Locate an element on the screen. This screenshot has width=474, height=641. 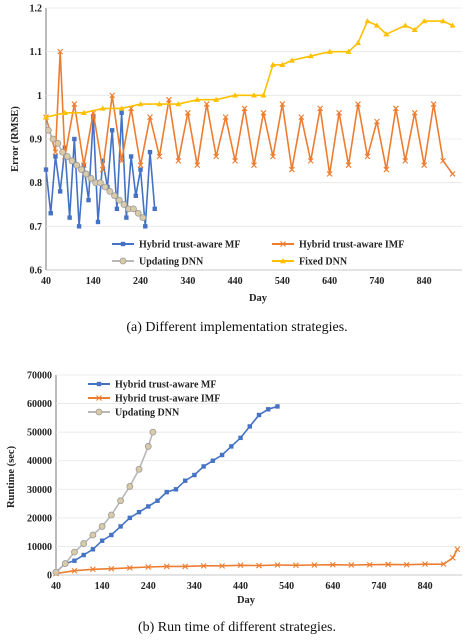
y-tick-label: 10000 is located at coordinates (39, 547).